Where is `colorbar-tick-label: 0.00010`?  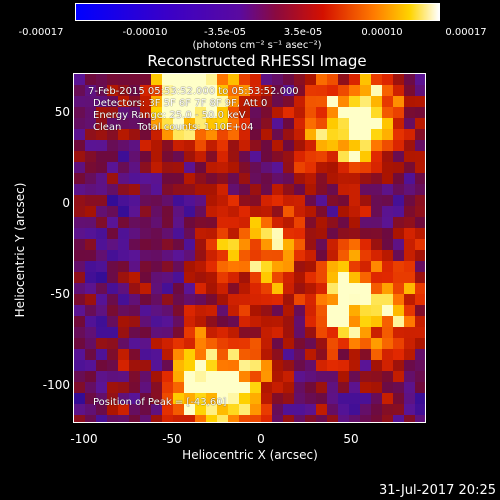
colorbar-tick-label: 0.00010 is located at coordinates (382, 32).